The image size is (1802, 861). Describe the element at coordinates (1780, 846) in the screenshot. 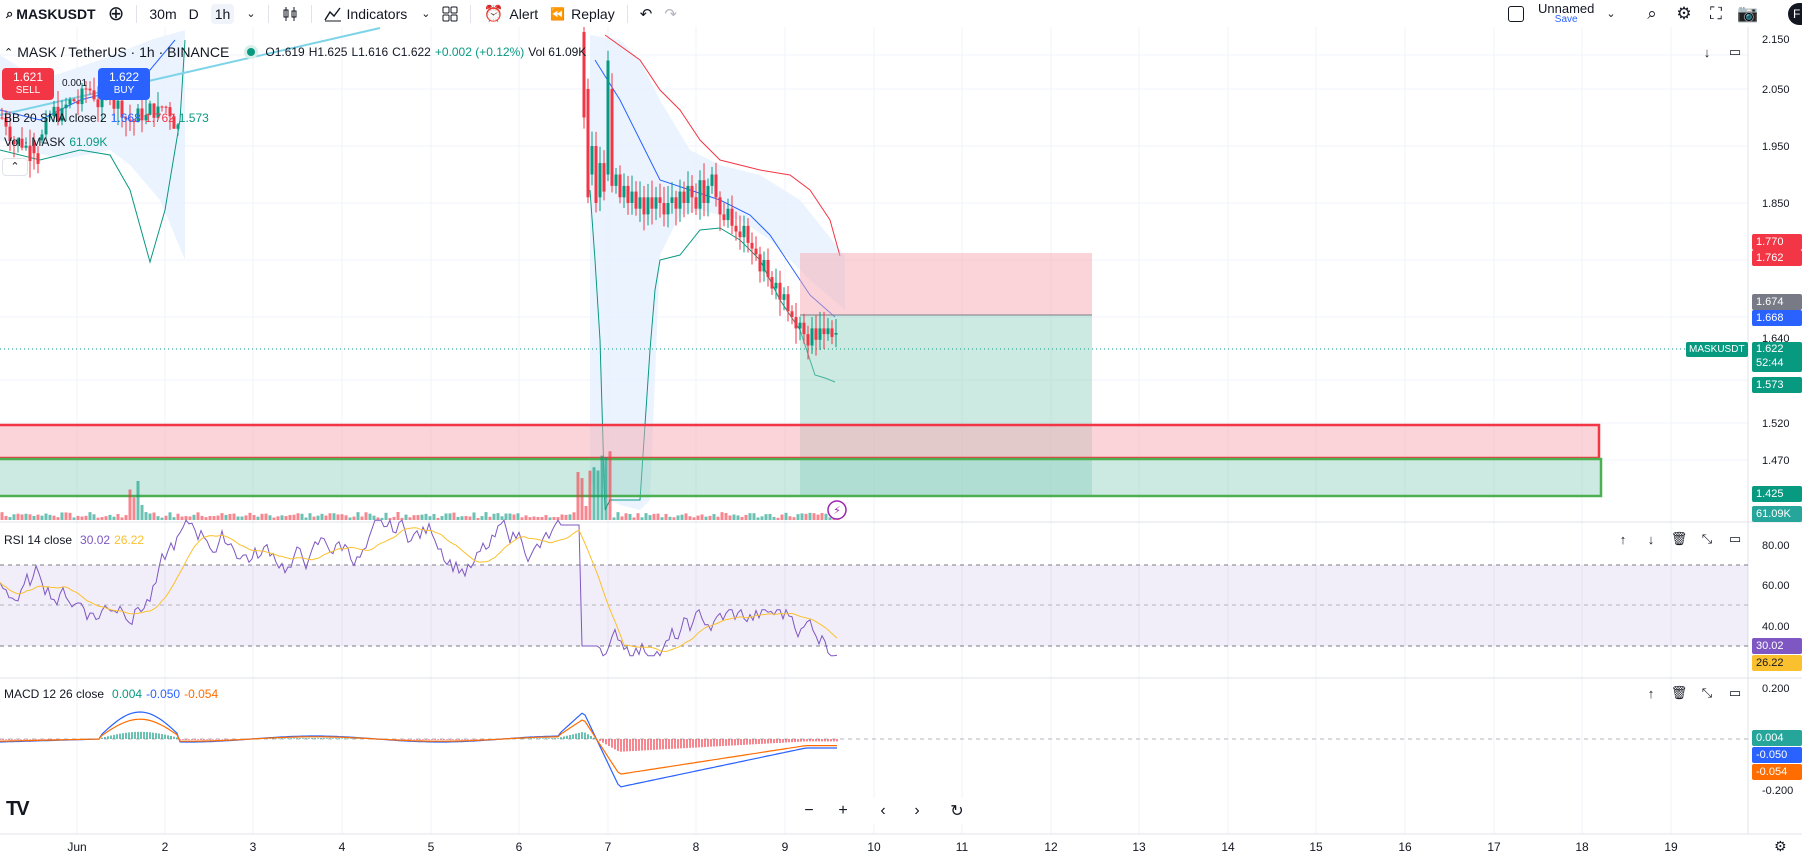

I see `timezone-settings-button: ⚙` at that location.